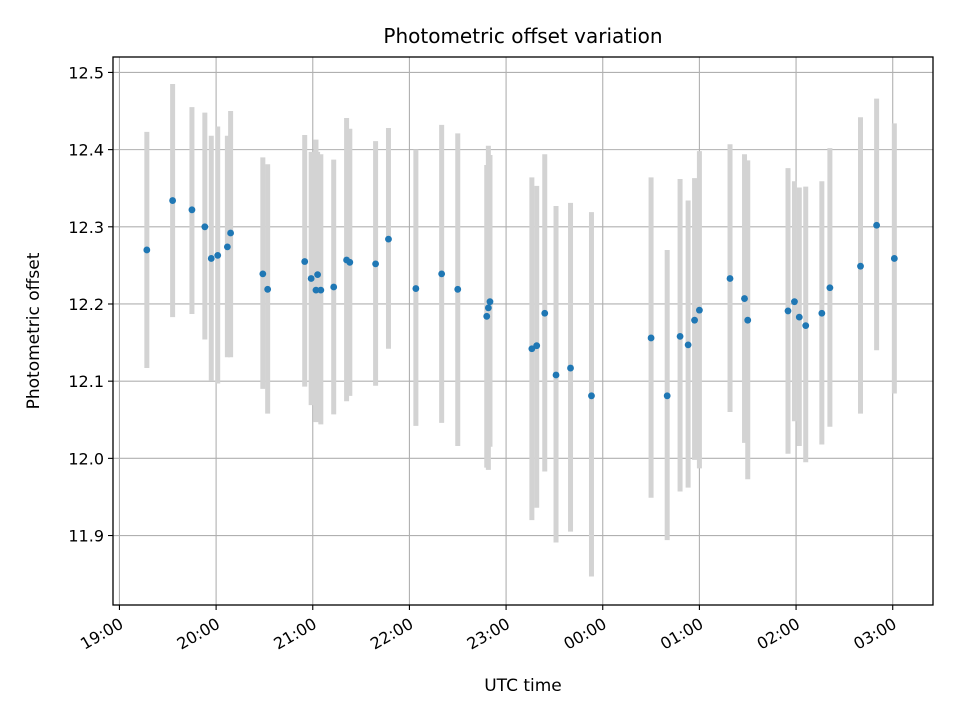 This screenshot has height=720, width=960. What do you see at coordinates (34, 330) in the screenshot?
I see `y-axis-label: Photometric offset` at bounding box center [34, 330].